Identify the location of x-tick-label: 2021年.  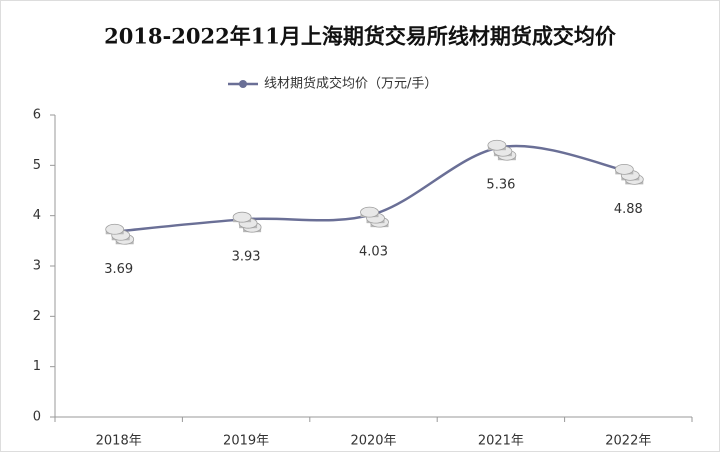
(501, 441).